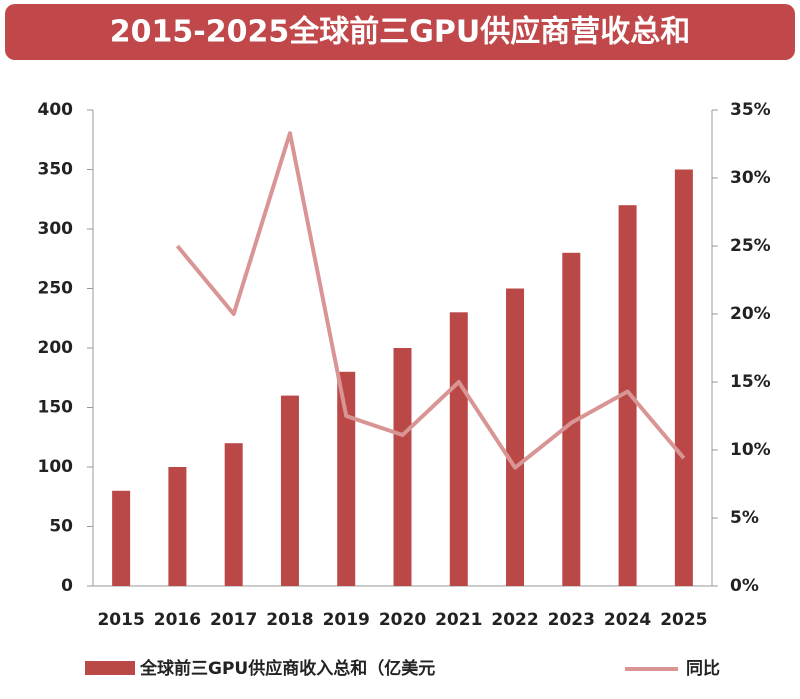 The image size is (800, 699). I want to click on chart-title: 2015-2025全球前三GPU供应商营收总和, so click(400, 32).